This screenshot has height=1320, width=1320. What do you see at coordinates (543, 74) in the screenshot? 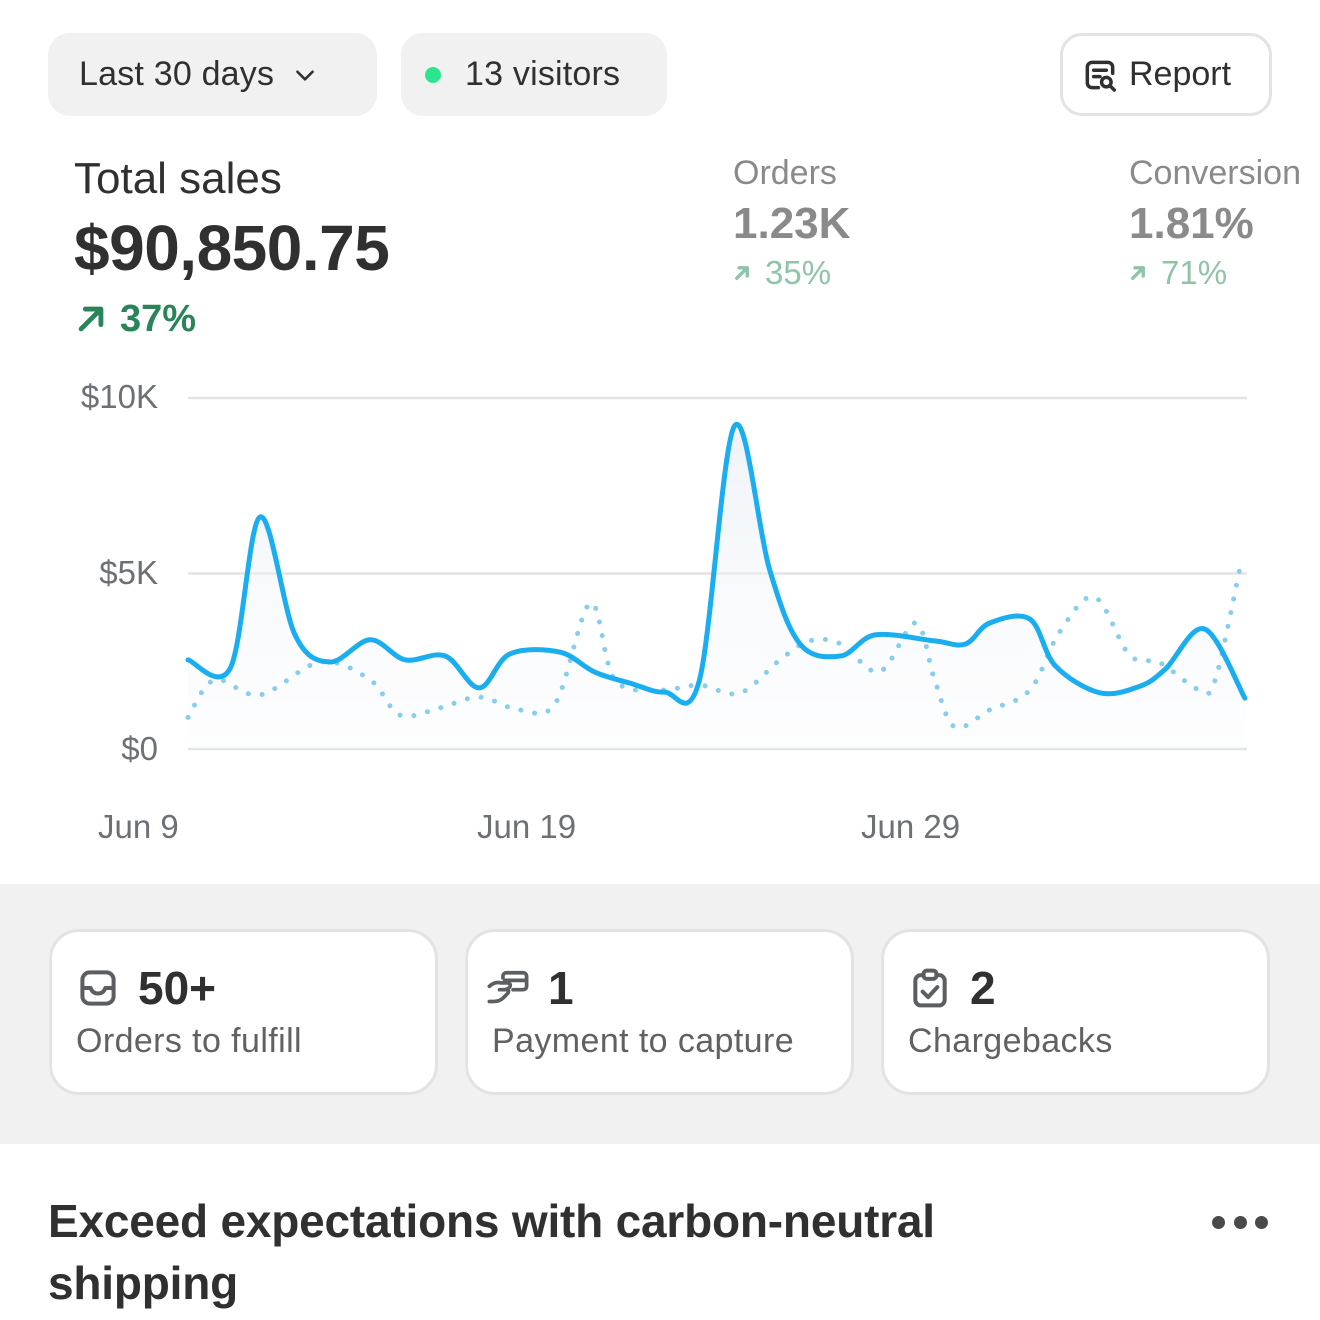
I see `visitors-label: 13 visitors` at bounding box center [543, 74].